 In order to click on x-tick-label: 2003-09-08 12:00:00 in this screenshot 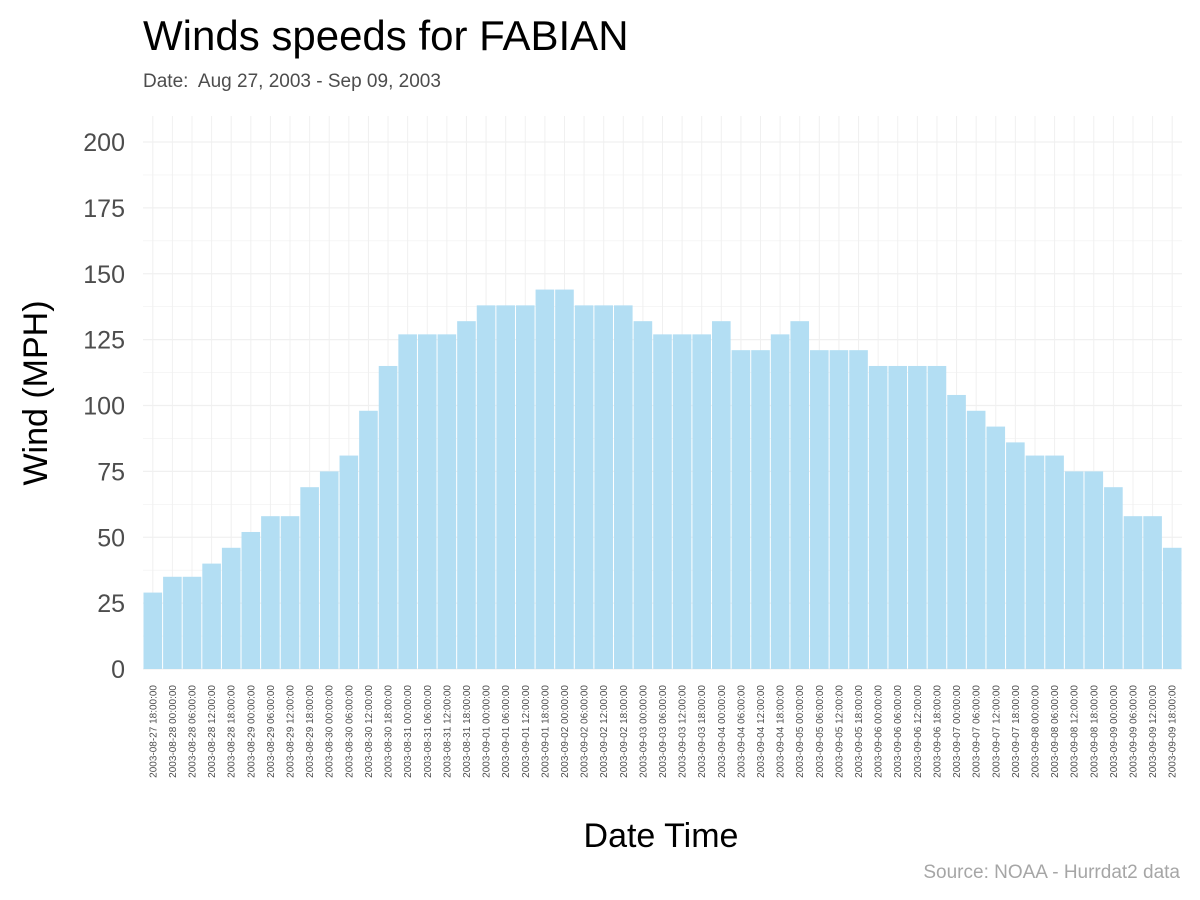, I will do `click(1075, 731)`.